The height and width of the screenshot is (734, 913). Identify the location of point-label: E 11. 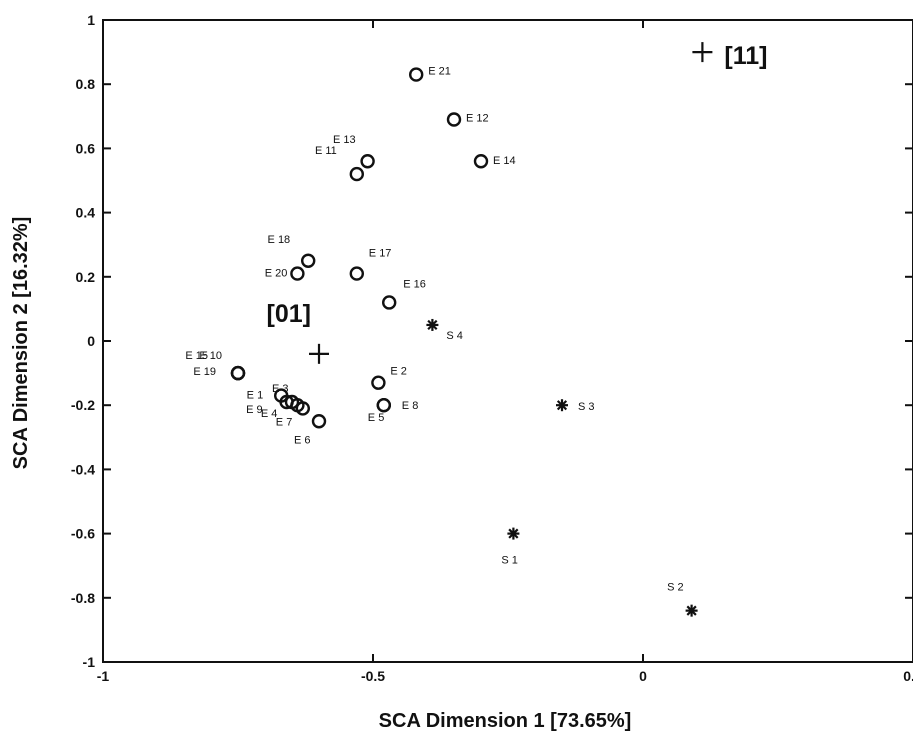
(326, 151).